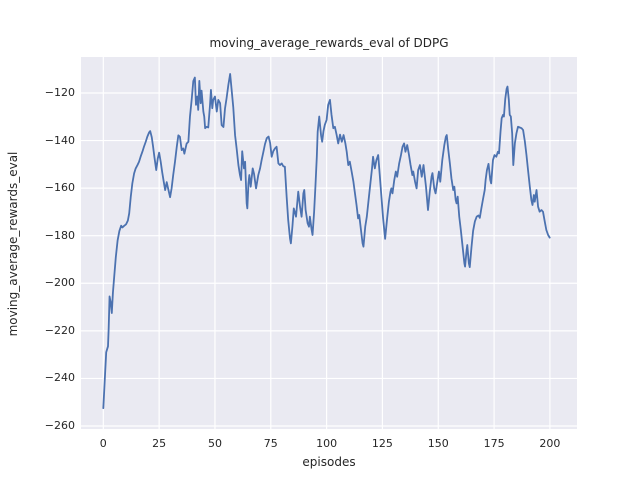 The image size is (640, 480). What do you see at coordinates (382, 443) in the screenshot?
I see `x-tick-label: 125` at bounding box center [382, 443].